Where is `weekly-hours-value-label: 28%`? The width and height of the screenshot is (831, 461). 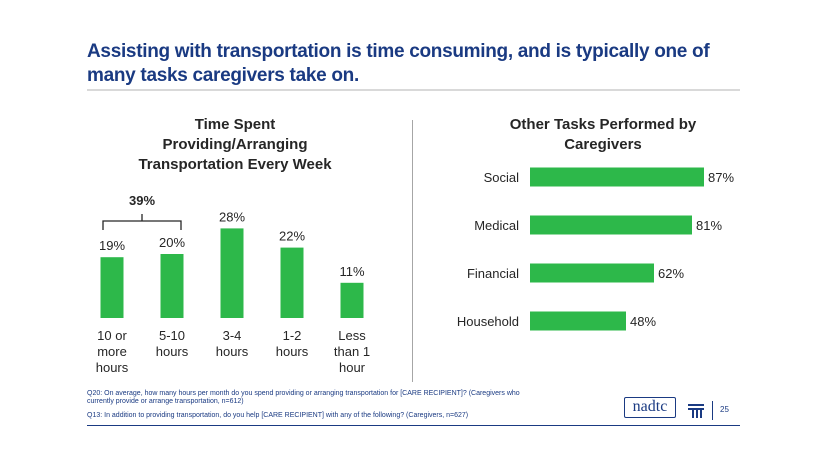
weekly-hours-value-label: 28% is located at coordinates (232, 216).